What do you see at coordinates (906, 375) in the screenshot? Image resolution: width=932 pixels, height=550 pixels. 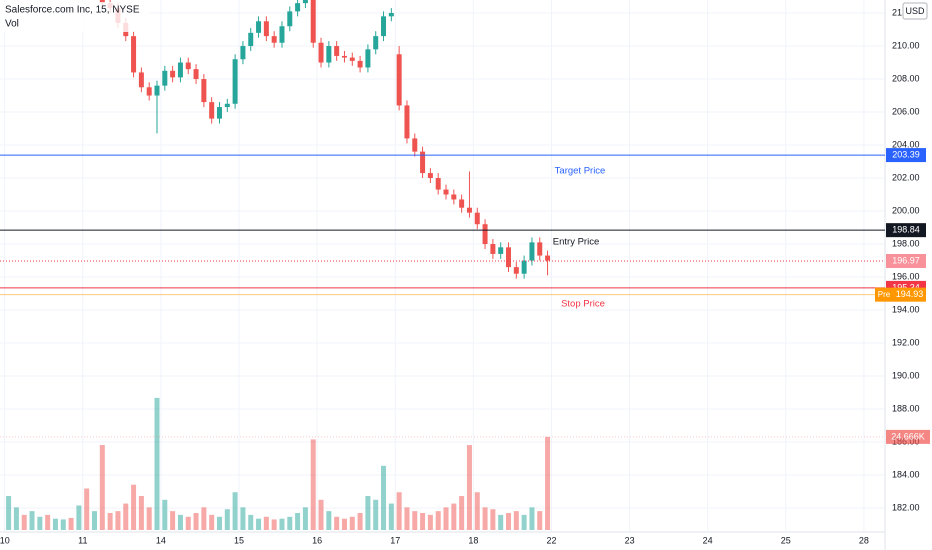 I see `y-tick-label: 190.00` at bounding box center [906, 375].